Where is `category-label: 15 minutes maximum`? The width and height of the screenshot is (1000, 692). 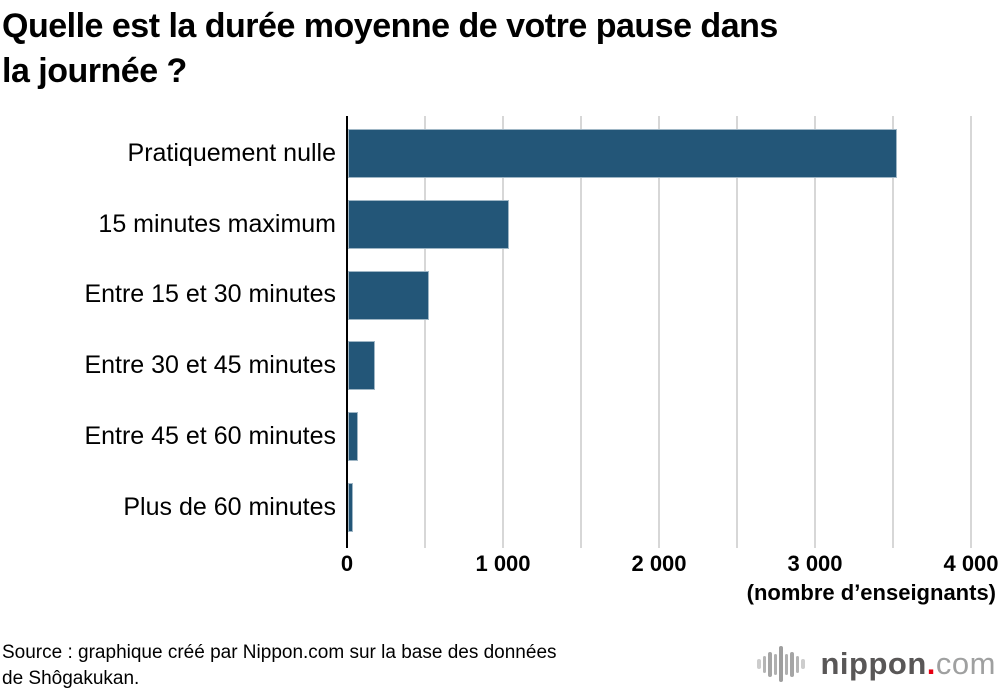 category-label: 15 minutes maximum is located at coordinates (217, 223).